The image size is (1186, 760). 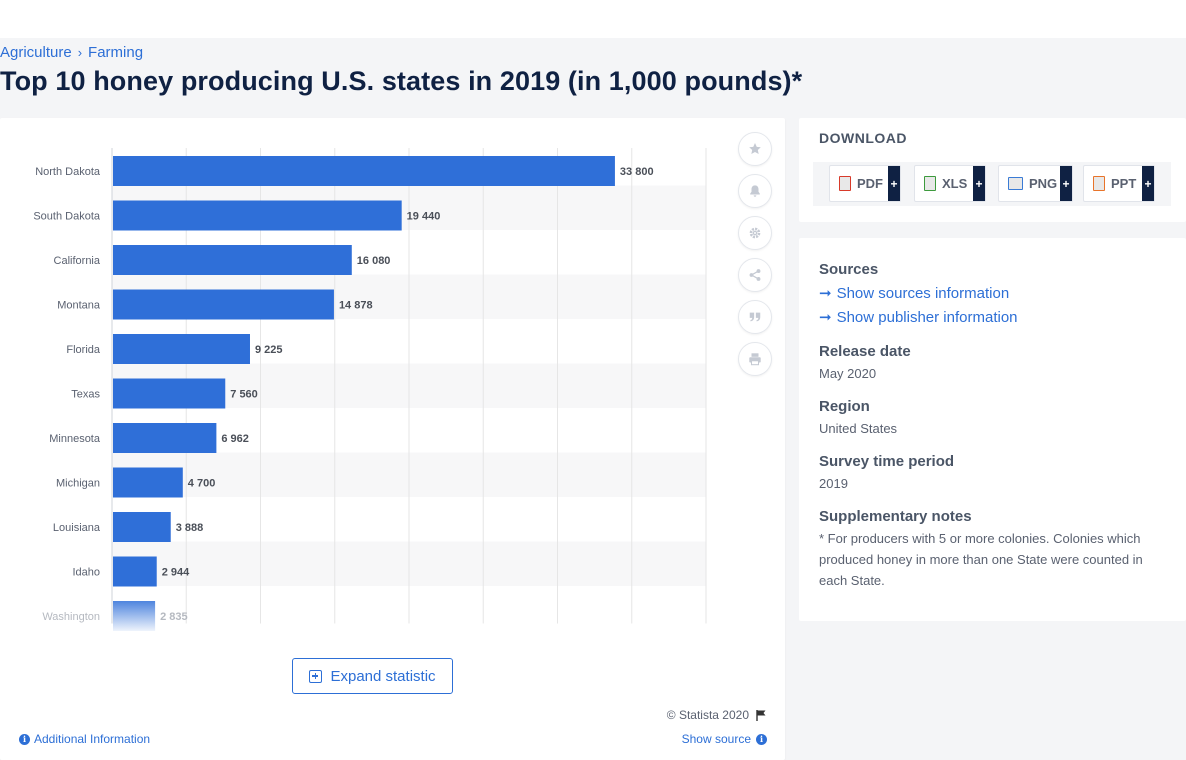 I want to click on copyright-text: © Statista 2020, so click(x=707, y=715).